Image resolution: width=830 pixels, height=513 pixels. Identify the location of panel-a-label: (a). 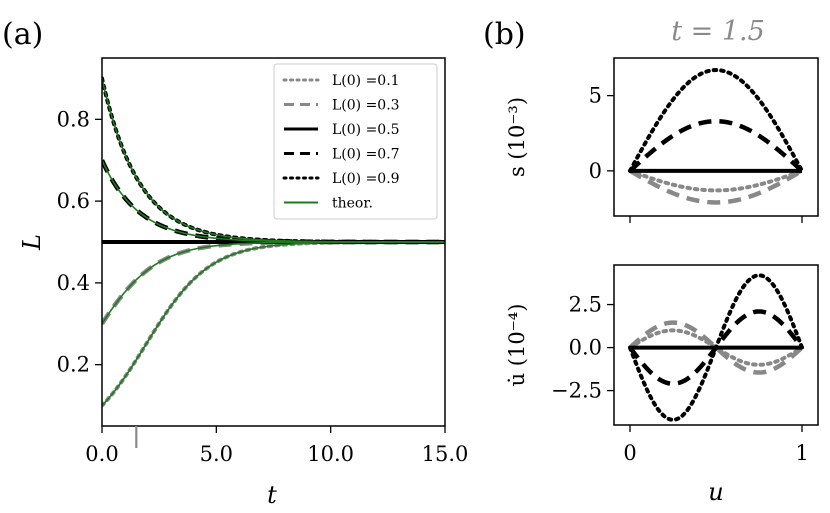
(22, 34).